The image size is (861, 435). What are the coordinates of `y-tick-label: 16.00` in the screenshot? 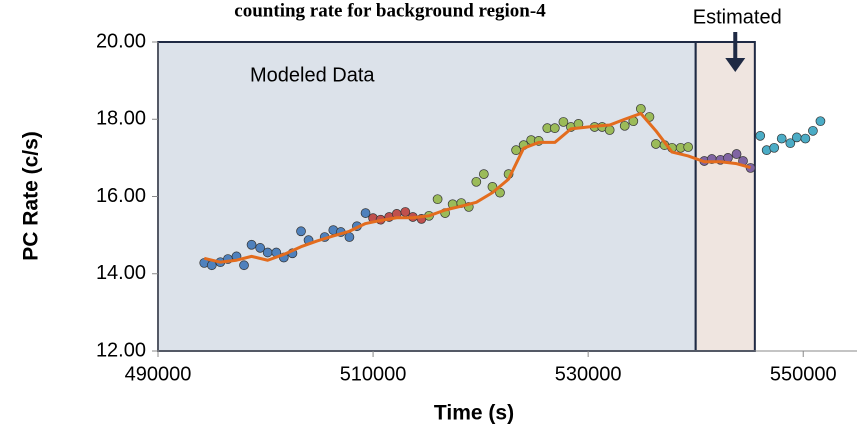 It's located at (121, 196).